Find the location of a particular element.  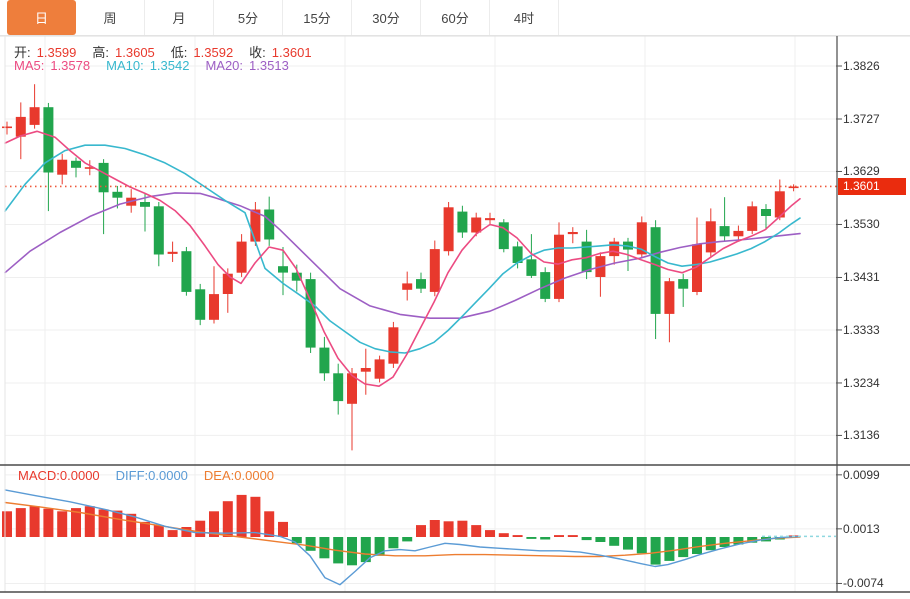

price-axis-label: 1.3431 is located at coordinates (861, 277).